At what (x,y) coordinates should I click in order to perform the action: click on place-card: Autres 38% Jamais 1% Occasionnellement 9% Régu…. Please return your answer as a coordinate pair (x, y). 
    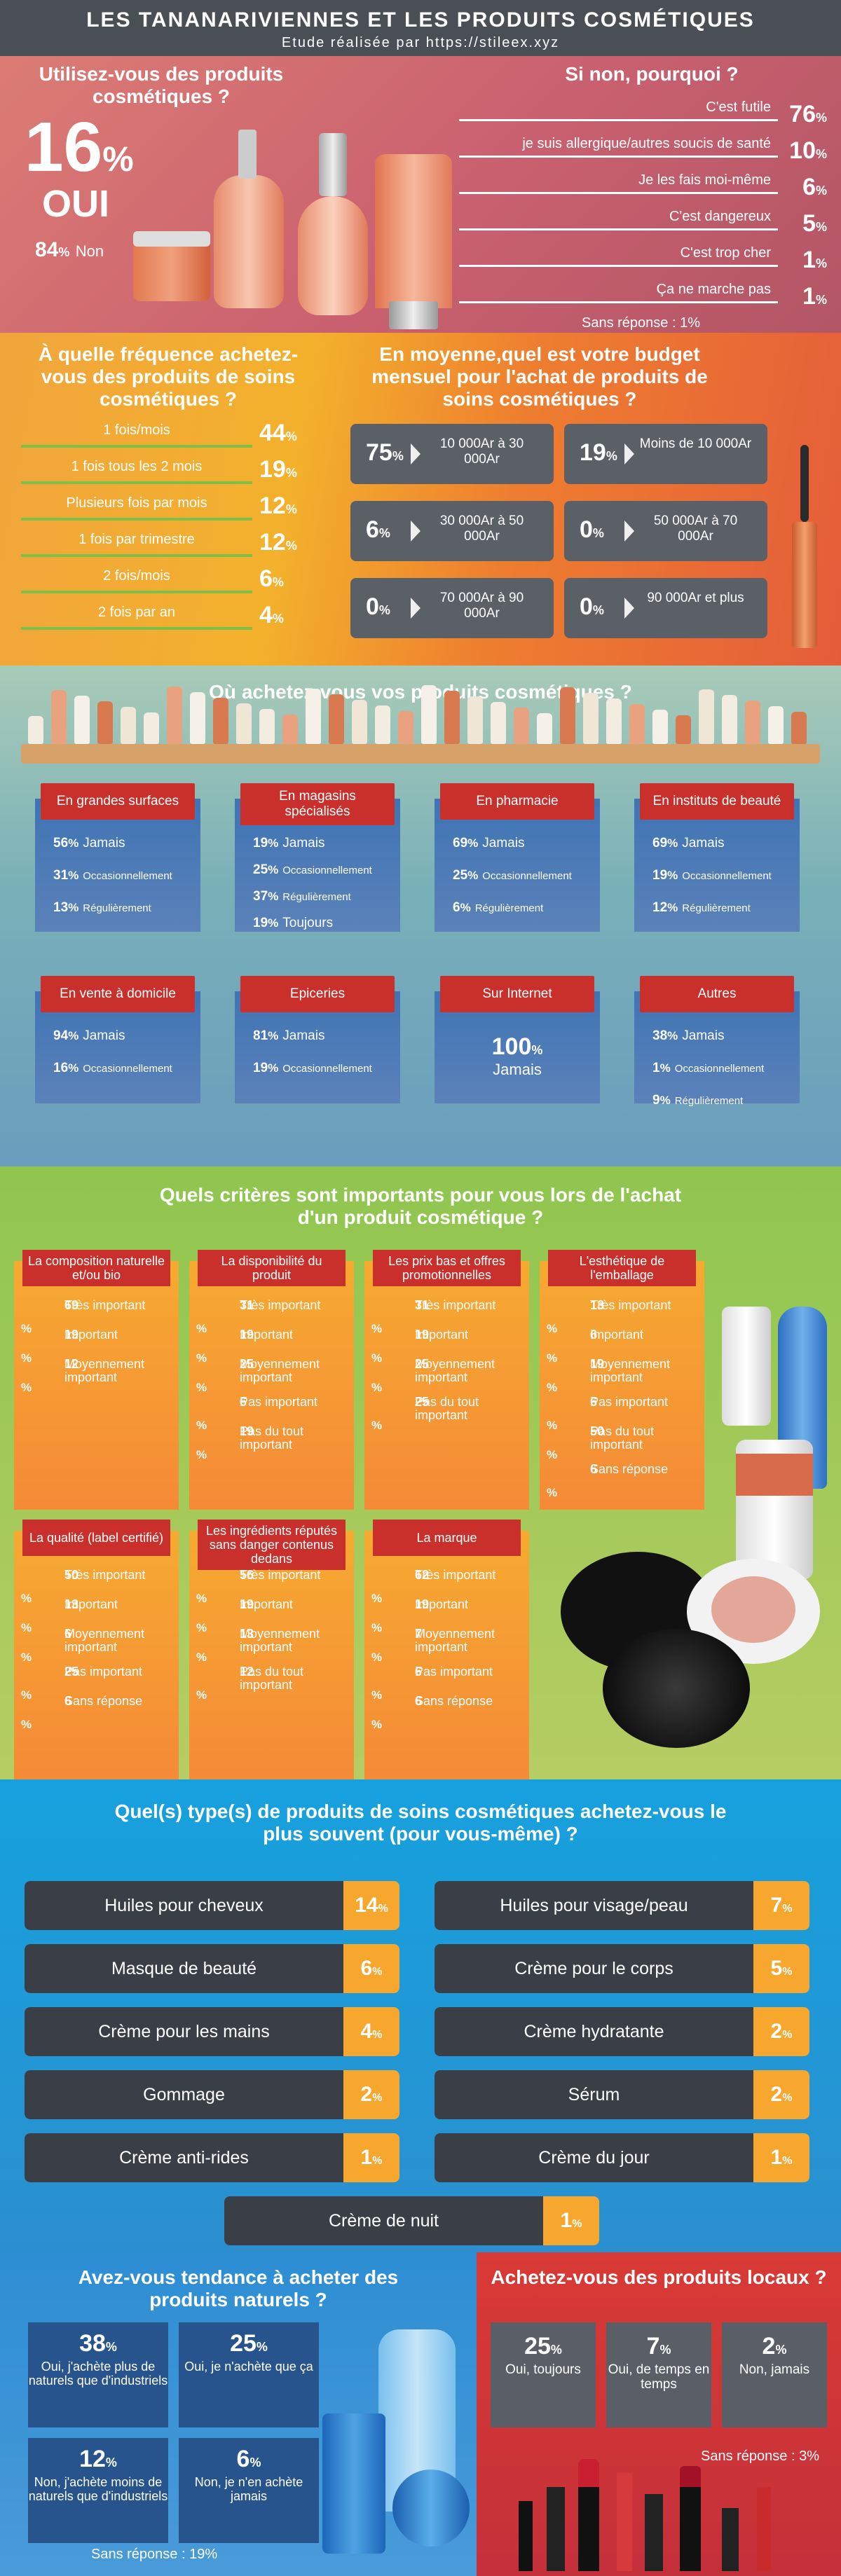
    Looking at the image, I should click on (717, 1042).